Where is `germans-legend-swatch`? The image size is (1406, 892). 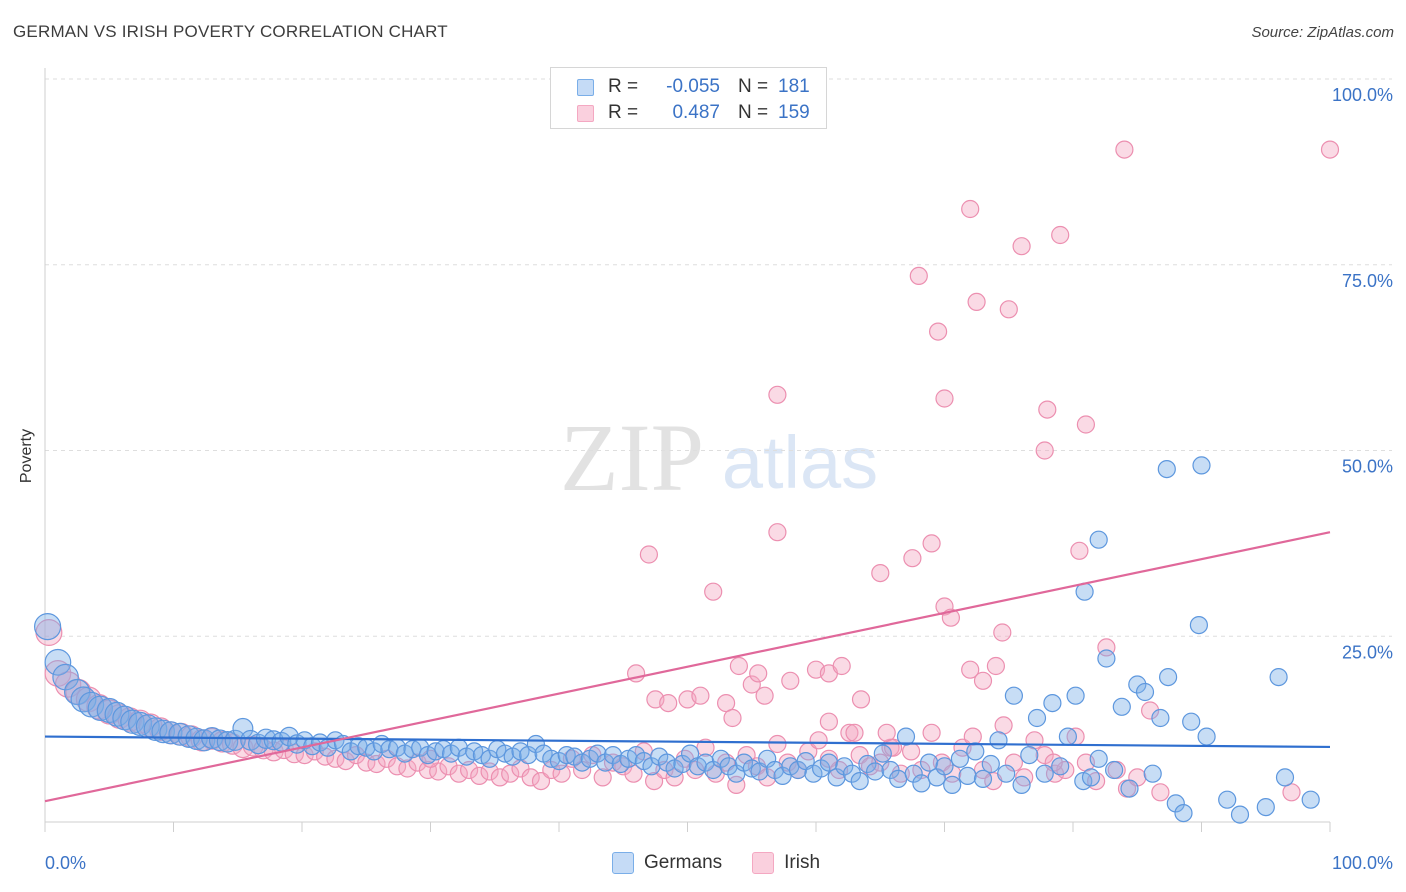 germans-legend-swatch is located at coordinates (623, 863).